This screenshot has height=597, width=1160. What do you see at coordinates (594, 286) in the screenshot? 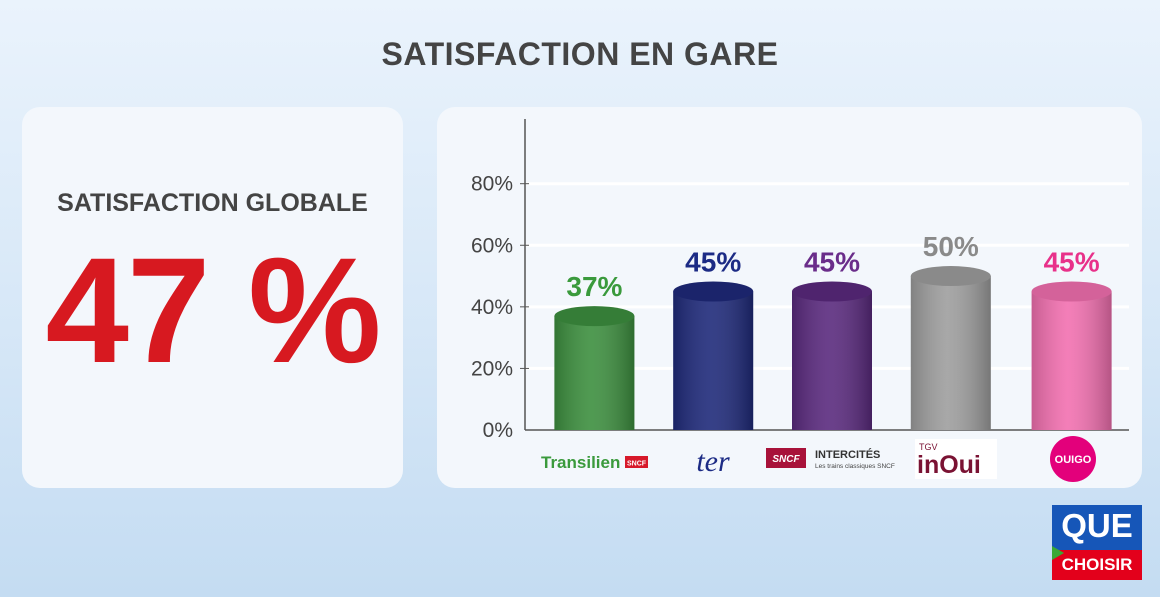
I see `bar-value-label: 37%` at bounding box center [594, 286].